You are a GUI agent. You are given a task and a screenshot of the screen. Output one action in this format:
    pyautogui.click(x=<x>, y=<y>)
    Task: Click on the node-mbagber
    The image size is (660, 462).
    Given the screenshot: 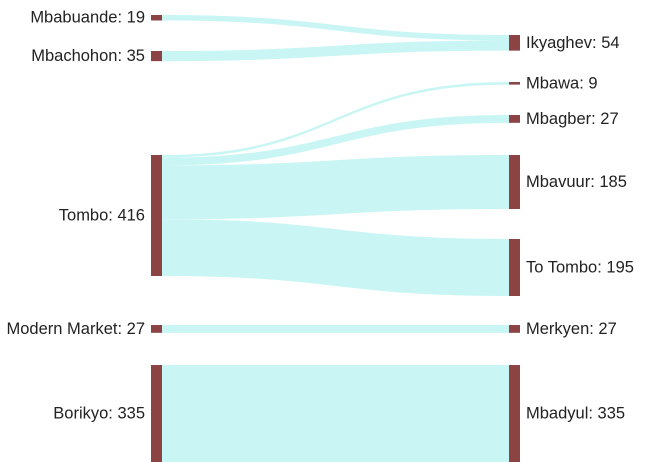 What is the action you would take?
    pyautogui.click(x=514, y=119)
    